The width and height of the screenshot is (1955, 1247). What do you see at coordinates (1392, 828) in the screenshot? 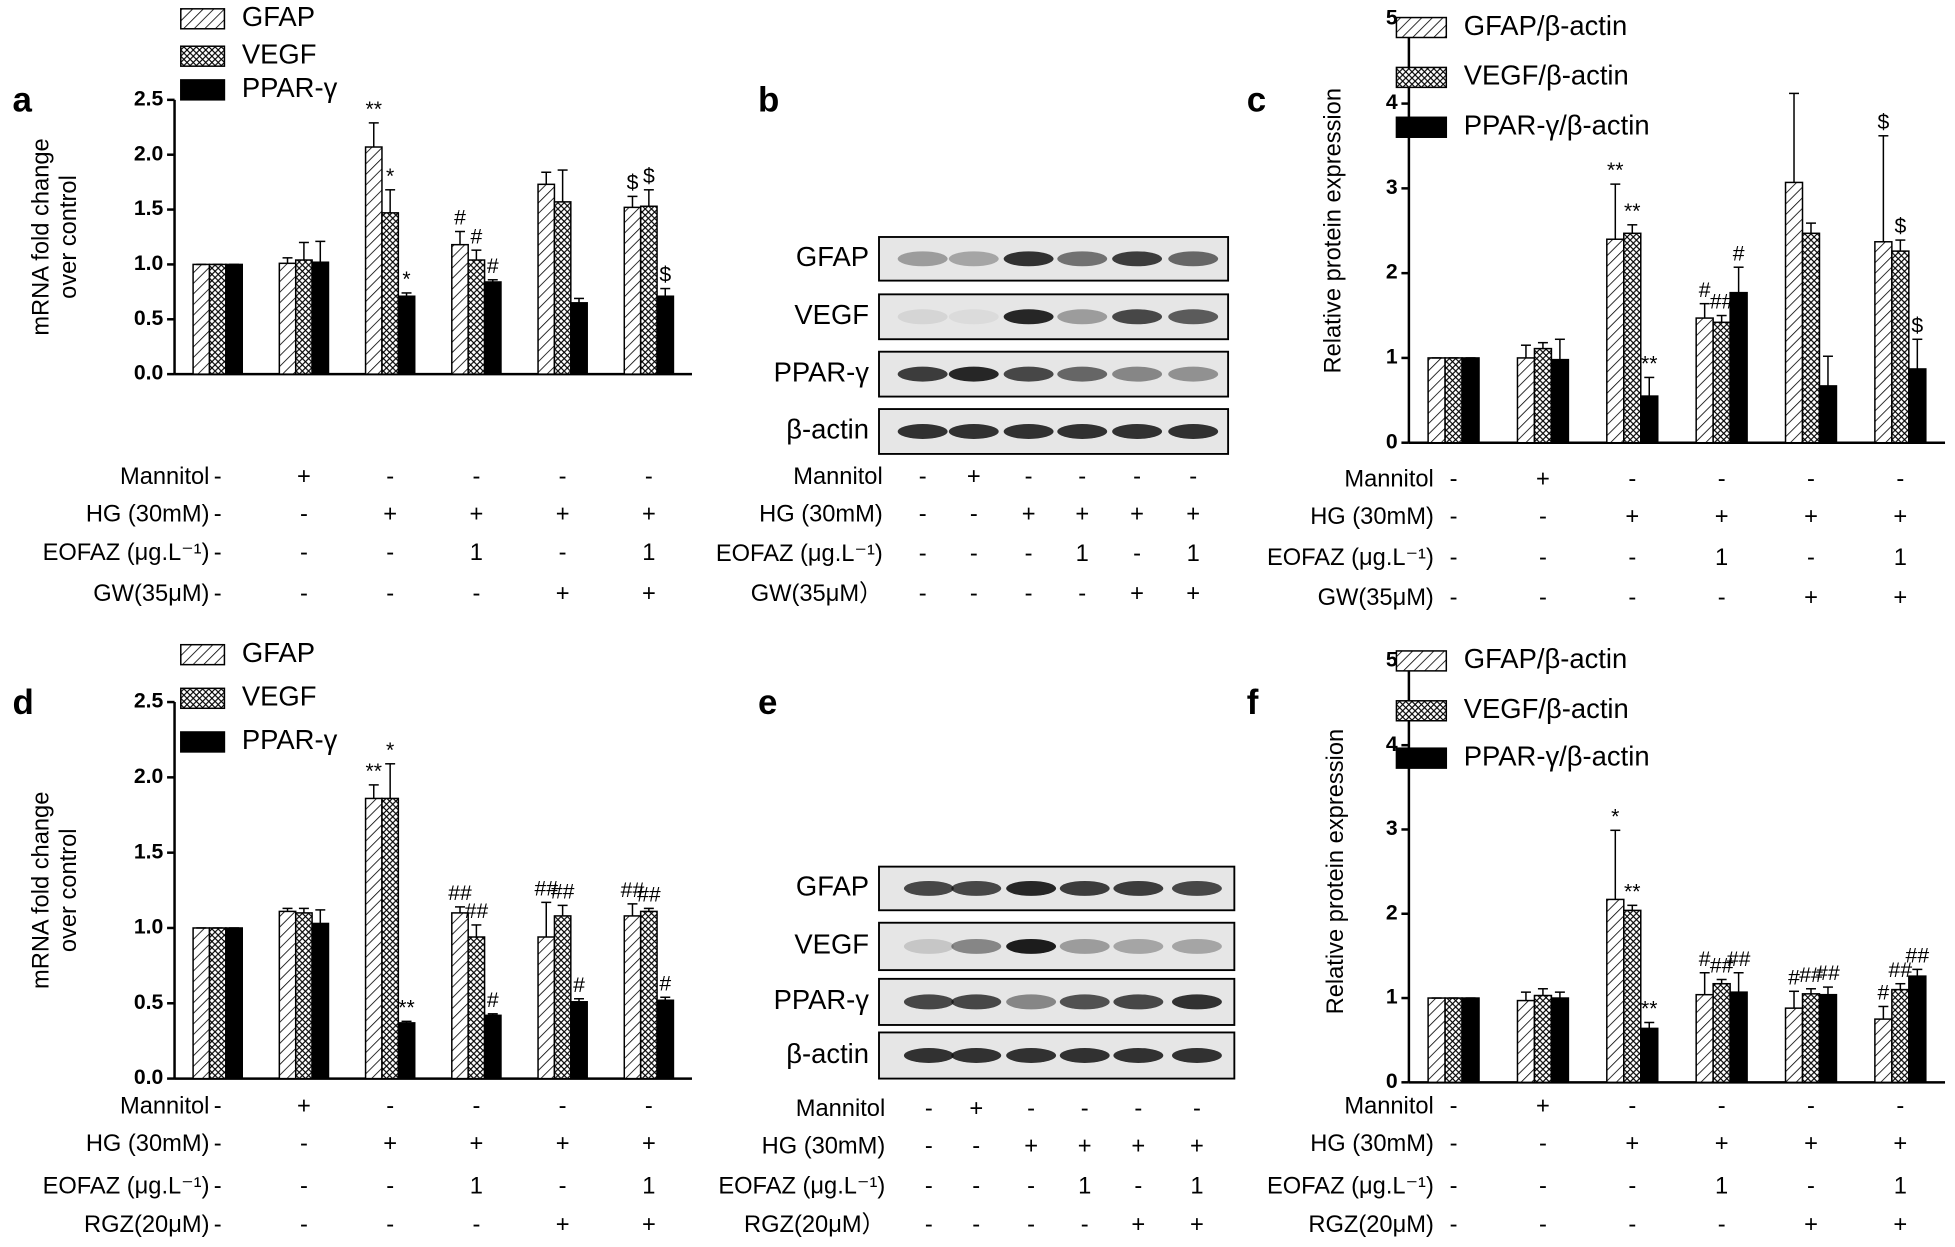
I see `y-tick-label: 3` at bounding box center [1392, 828].